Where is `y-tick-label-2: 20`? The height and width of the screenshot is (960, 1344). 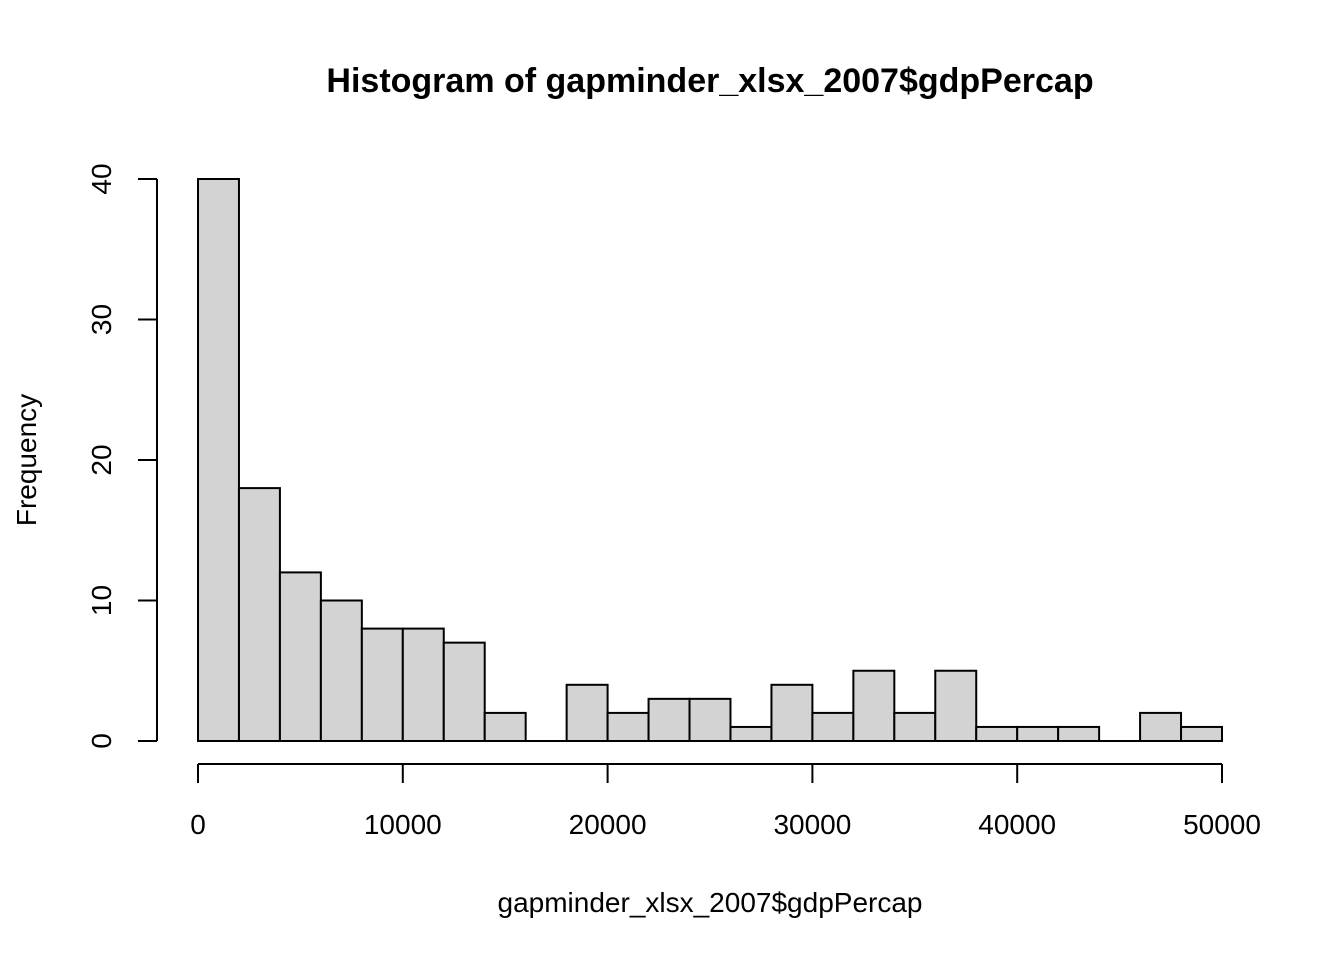
y-tick-label-2: 20 is located at coordinates (101, 459).